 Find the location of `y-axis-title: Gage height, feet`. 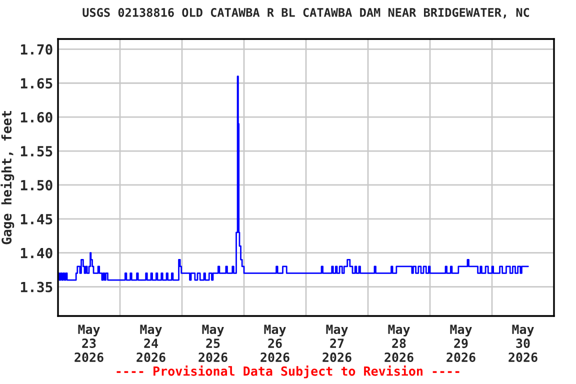

y-axis-title: Gage height, feet is located at coordinates (7, 177).